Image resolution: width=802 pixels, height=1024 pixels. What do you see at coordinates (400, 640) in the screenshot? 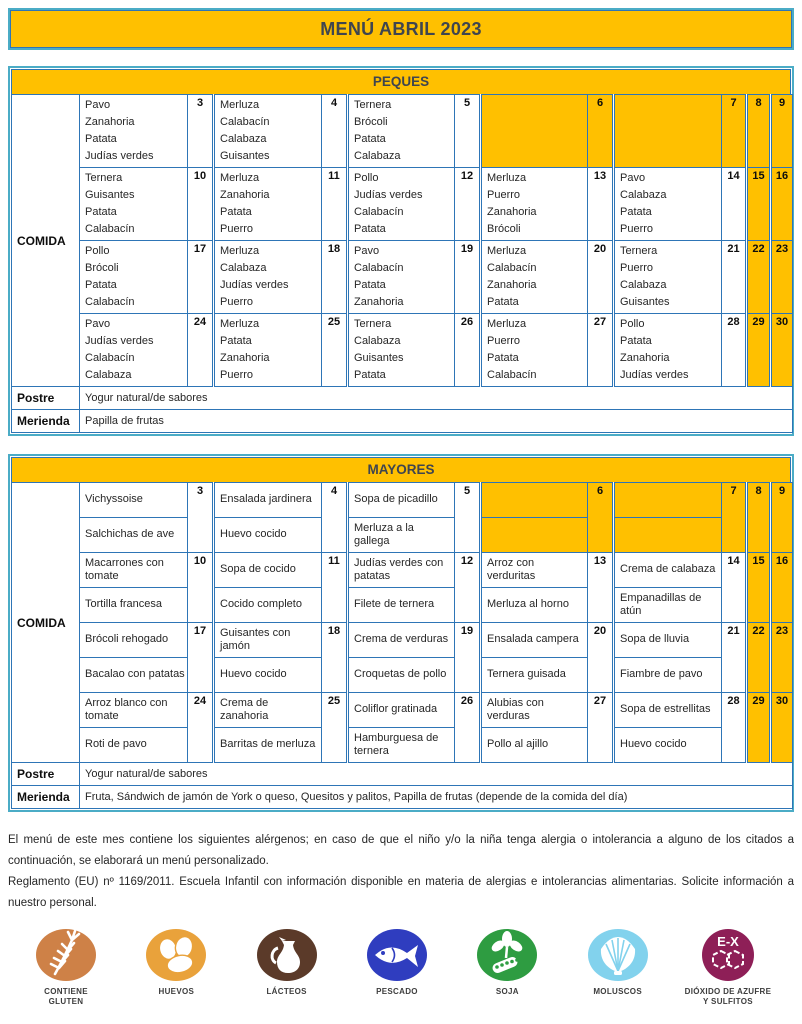
I see `dish-cell-day-19-1: Crema de verduras` at bounding box center [400, 640].